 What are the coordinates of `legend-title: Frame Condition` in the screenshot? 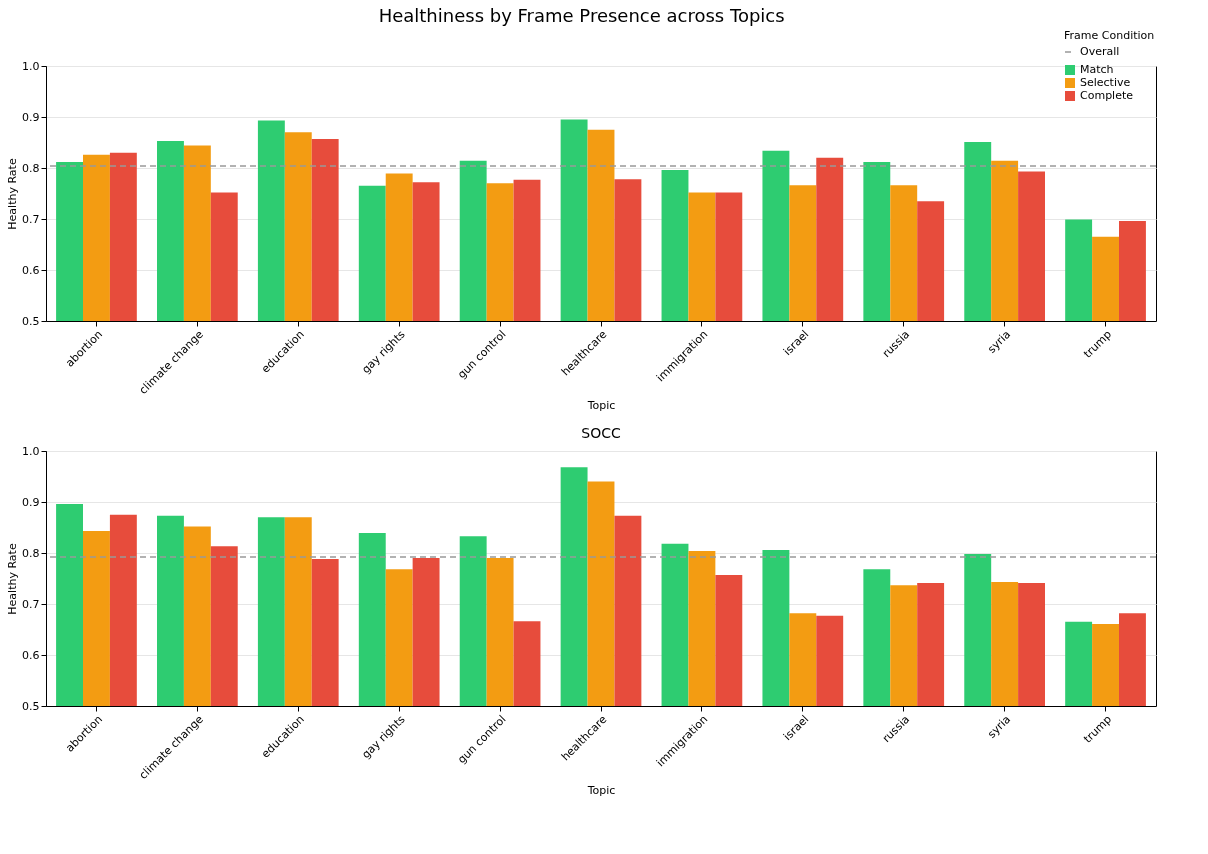 It's located at (1109, 35).